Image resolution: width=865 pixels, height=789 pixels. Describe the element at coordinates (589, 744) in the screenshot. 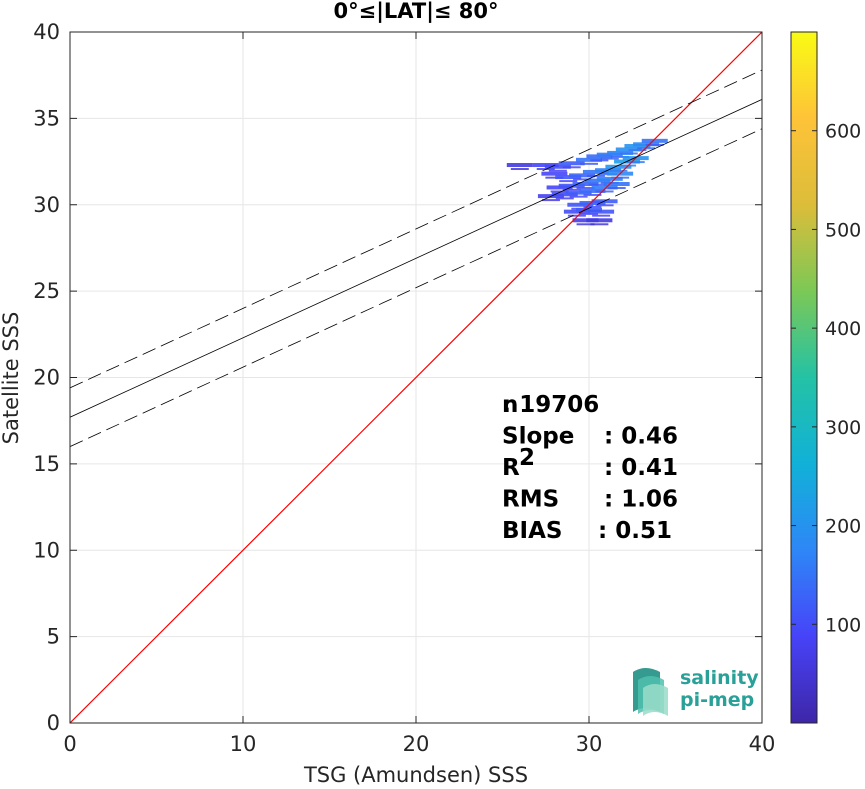

I see `x-tick-label: 30` at that location.